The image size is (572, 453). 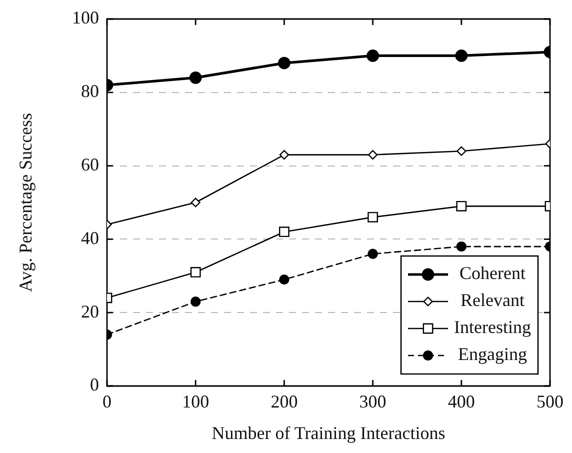 What do you see at coordinates (26, 202) in the screenshot?
I see `y-axis-title: Avg. Percentage Success` at bounding box center [26, 202].